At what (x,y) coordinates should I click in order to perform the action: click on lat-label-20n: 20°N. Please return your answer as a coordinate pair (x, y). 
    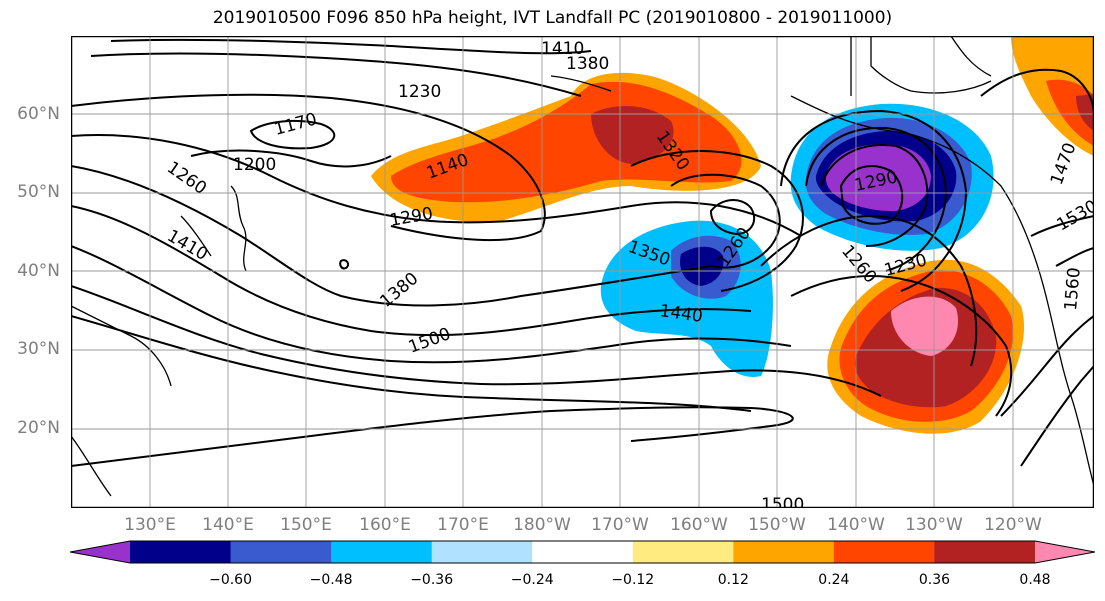
    Looking at the image, I should click on (38, 428).